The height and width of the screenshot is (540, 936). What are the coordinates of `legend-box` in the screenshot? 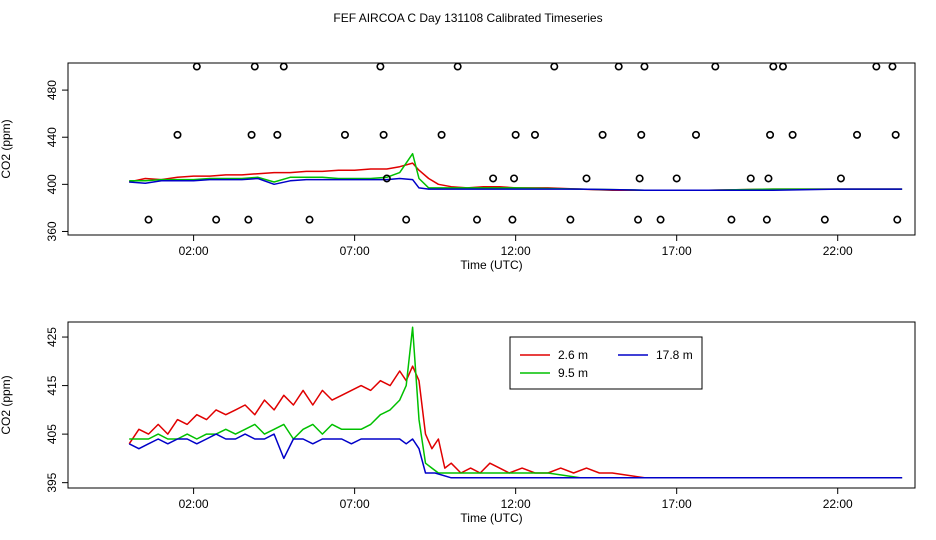 It's located at (606, 363).